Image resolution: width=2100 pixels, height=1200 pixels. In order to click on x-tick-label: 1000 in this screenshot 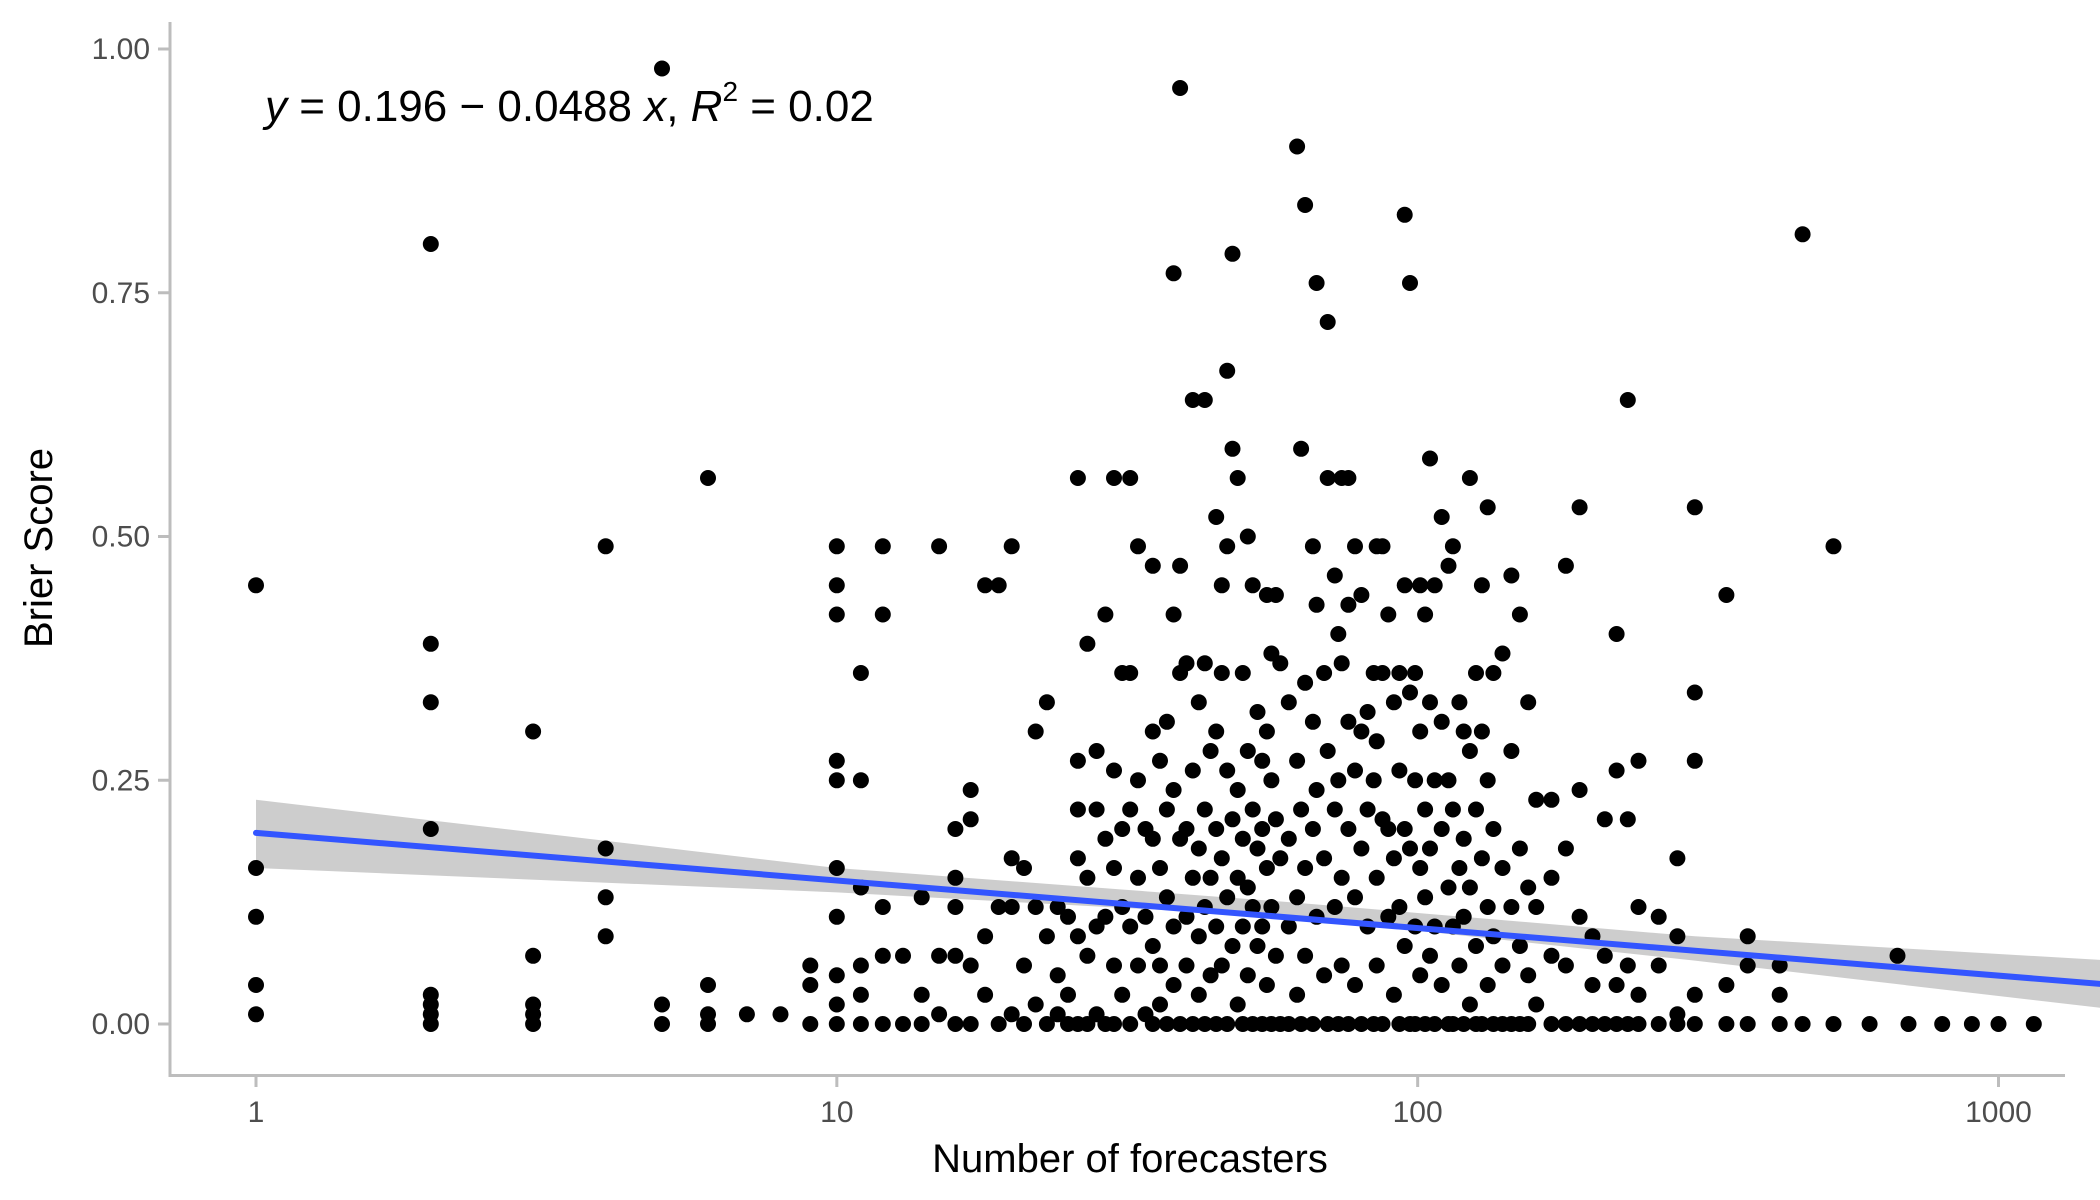, I will do `click(1998, 1112)`.